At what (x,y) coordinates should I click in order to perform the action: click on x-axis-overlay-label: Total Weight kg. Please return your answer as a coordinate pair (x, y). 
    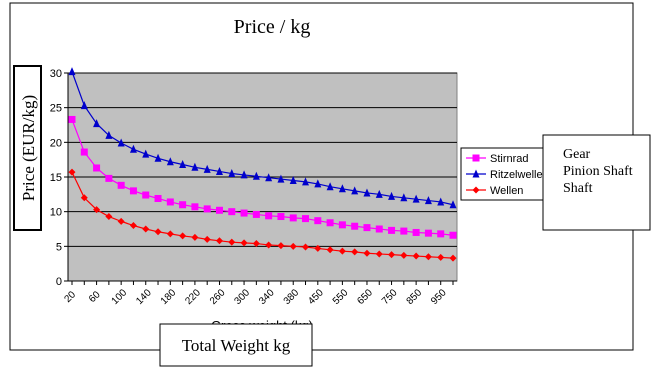
    Looking at the image, I should click on (236, 345).